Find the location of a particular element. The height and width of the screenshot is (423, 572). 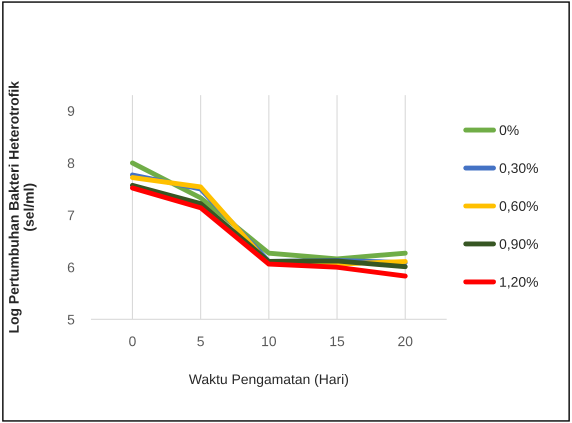

y-tick-label: 7 is located at coordinates (71, 215).